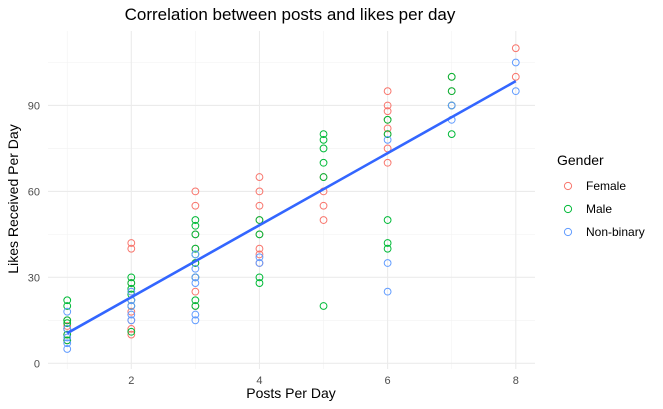  Describe the element at coordinates (606, 186) in the screenshot. I see `legend-label-female: Female` at that location.